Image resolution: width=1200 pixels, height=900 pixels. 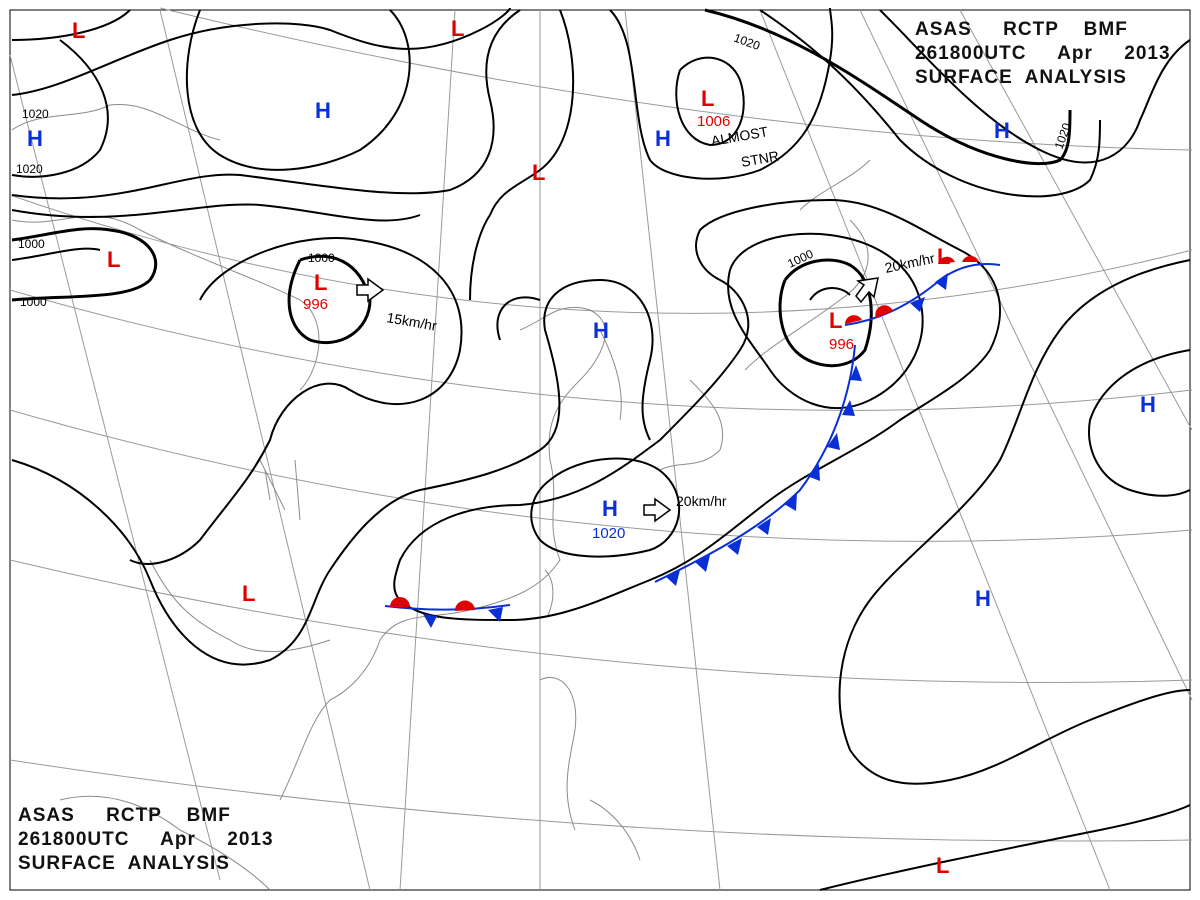 What do you see at coordinates (713, 121) in the screenshot?
I see `low-pressure-value: 1006` at bounding box center [713, 121].